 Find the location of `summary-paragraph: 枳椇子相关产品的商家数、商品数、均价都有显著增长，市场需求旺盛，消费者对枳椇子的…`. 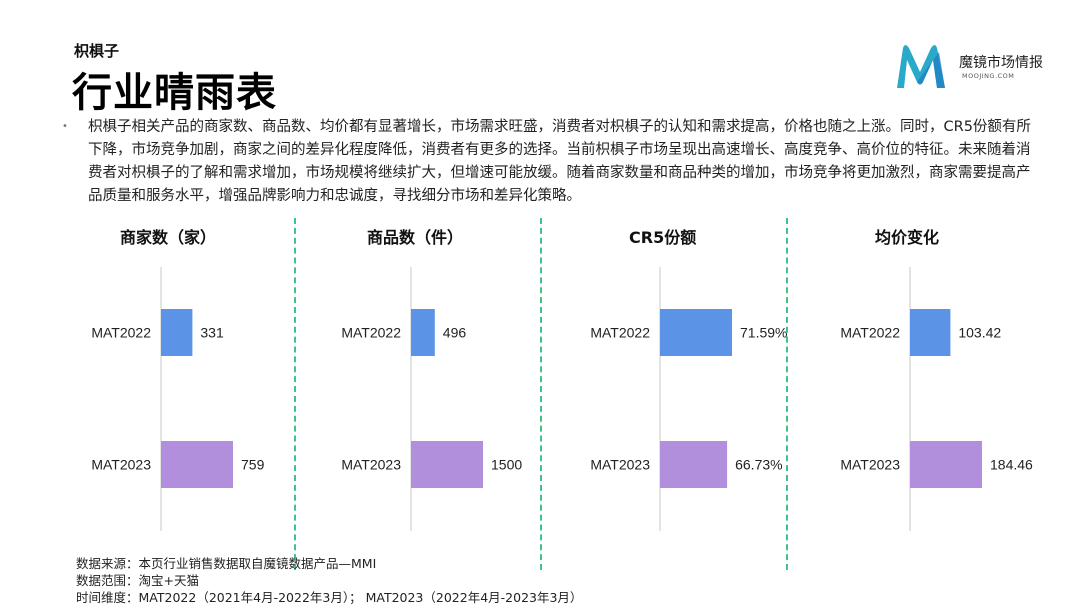

summary-paragraph: 枳椇子相关产品的商家数、商品数、均价都有显著增长，市场需求旺盛，消费者对枳椇子的… is located at coordinates (559, 161).